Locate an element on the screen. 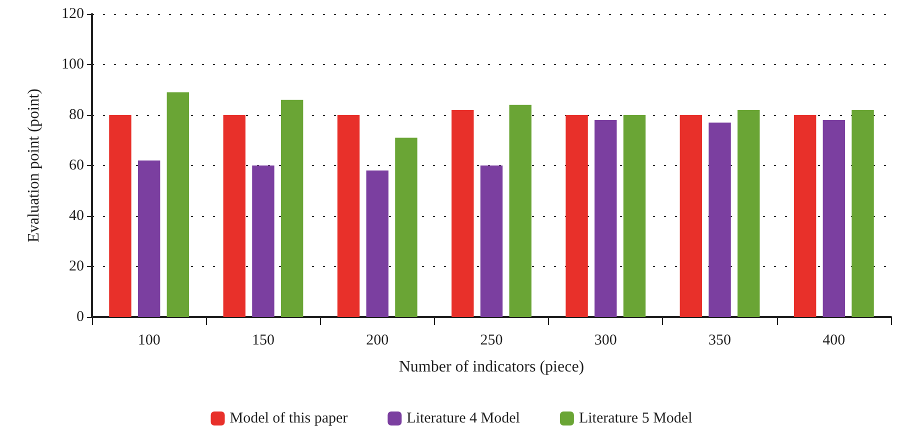 The height and width of the screenshot is (439, 903). legend-label: Literature 4 Model is located at coordinates (463, 418).